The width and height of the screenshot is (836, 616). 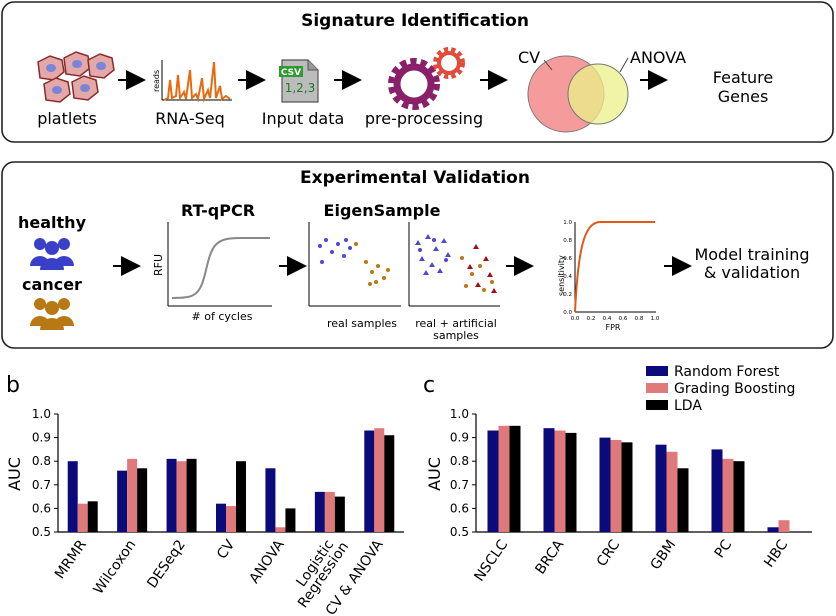 I want to click on bar-cv-random-forest, so click(x=221, y=517).